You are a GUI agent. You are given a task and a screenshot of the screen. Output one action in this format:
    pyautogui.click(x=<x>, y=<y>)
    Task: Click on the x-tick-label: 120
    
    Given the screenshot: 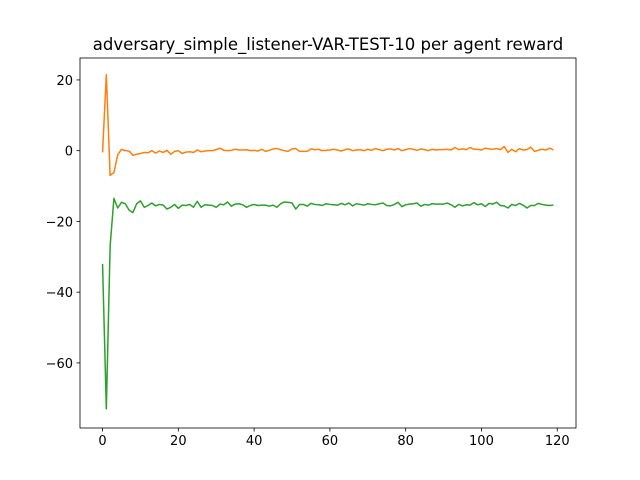 What is the action you would take?
    pyautogui.click(x=557, y=441)
    